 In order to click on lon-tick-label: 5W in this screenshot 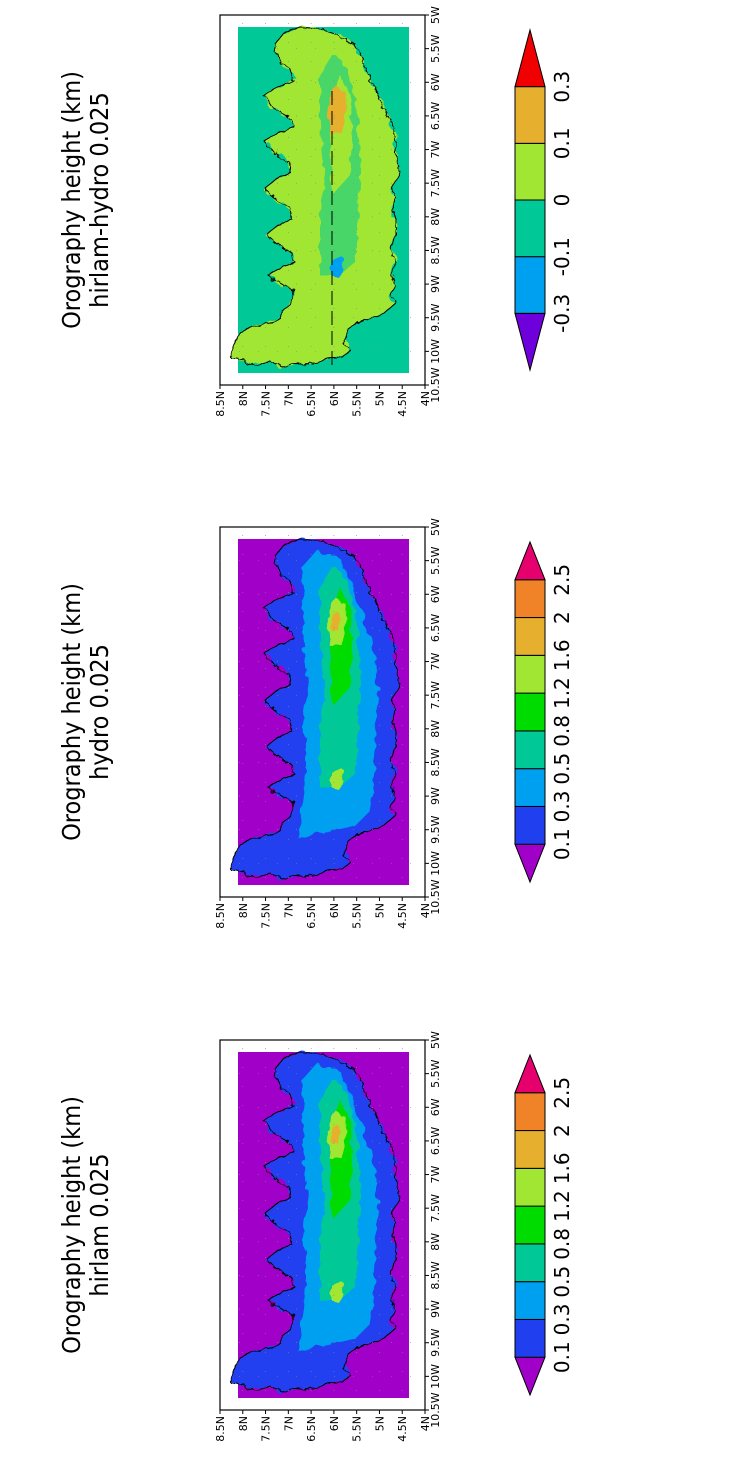, I will do `click(435, 15)`.